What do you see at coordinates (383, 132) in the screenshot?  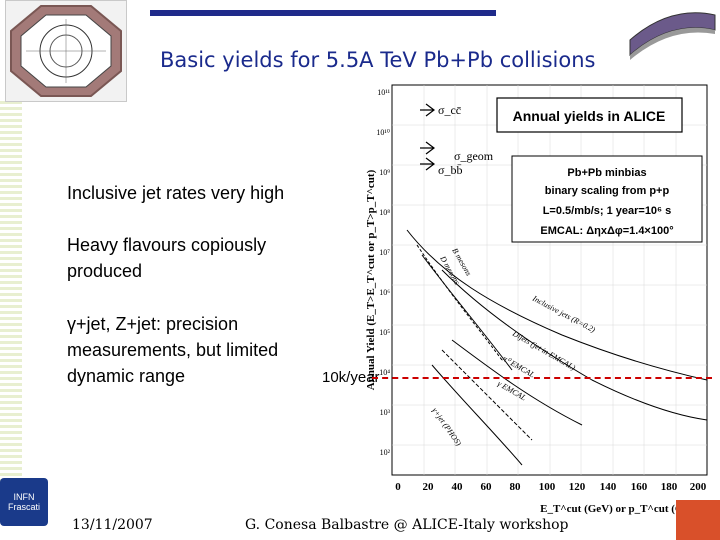 I see `y-tick: 10¹⁰` at bounding box center [383, 132].